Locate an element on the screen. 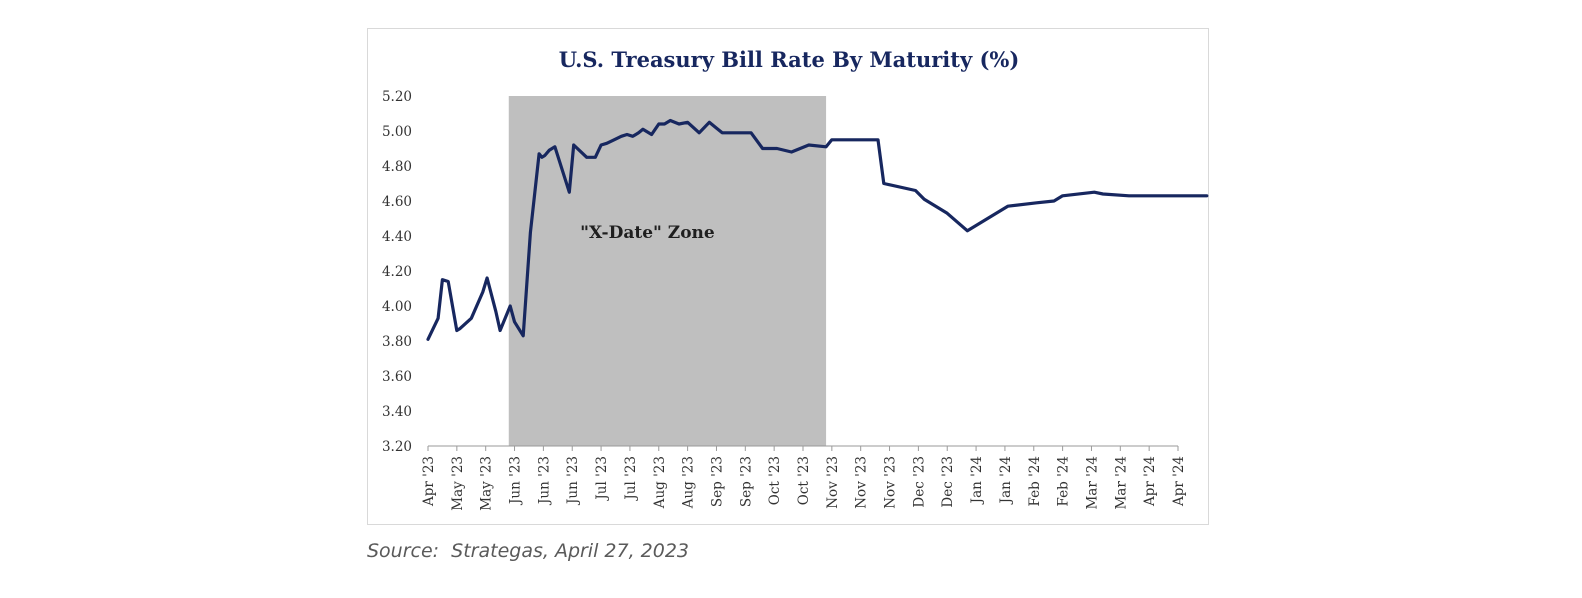  source-note: Source: Strategas, April 27, 2023 is located at coordinates (528, 551).